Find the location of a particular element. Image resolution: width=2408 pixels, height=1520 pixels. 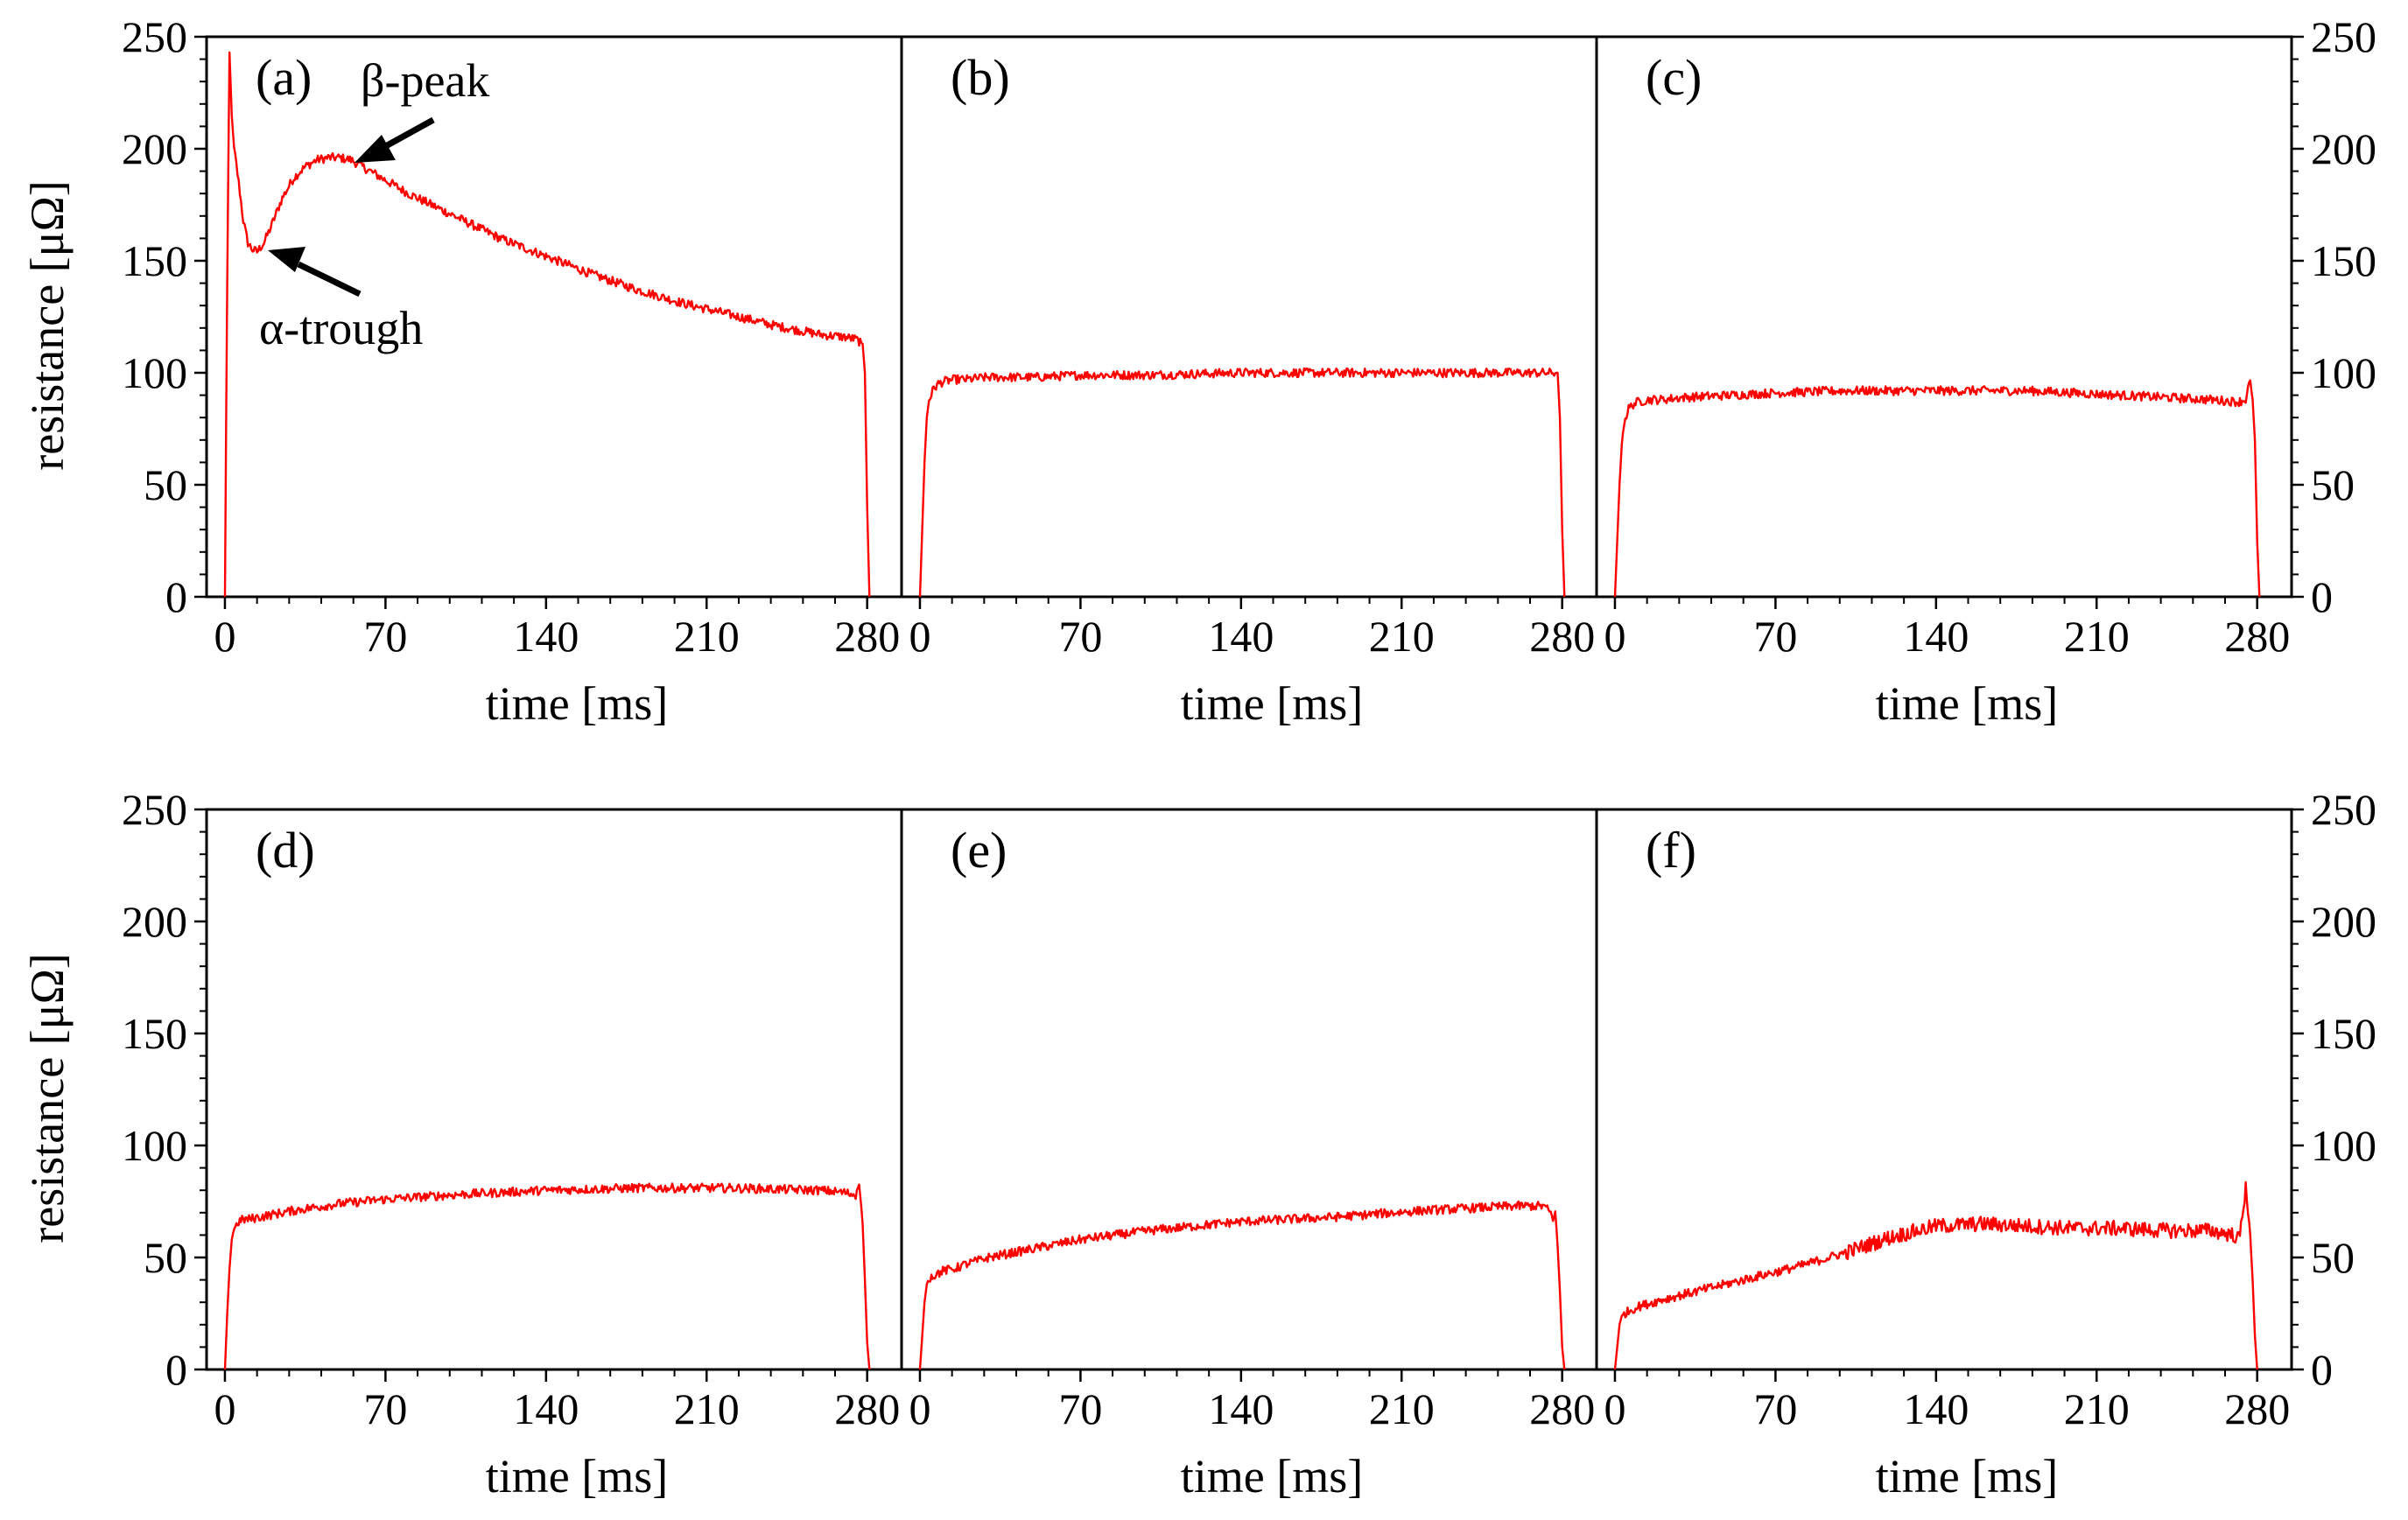

panel-e: 0 70 140 210 280 (e) time [ms] is located at coordinates (1249, 1155).